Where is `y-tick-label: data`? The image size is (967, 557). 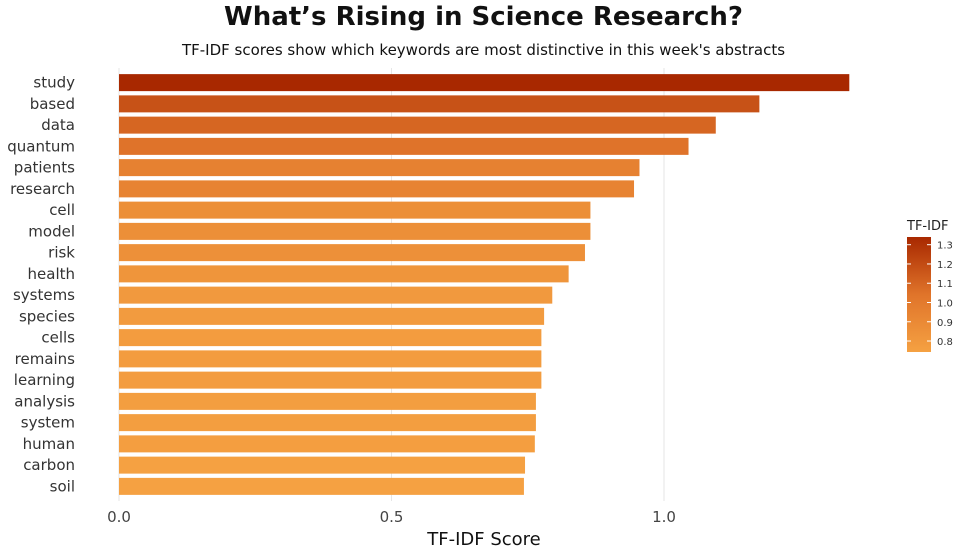 y-tick-label: data is located at coordinates (58, 125).